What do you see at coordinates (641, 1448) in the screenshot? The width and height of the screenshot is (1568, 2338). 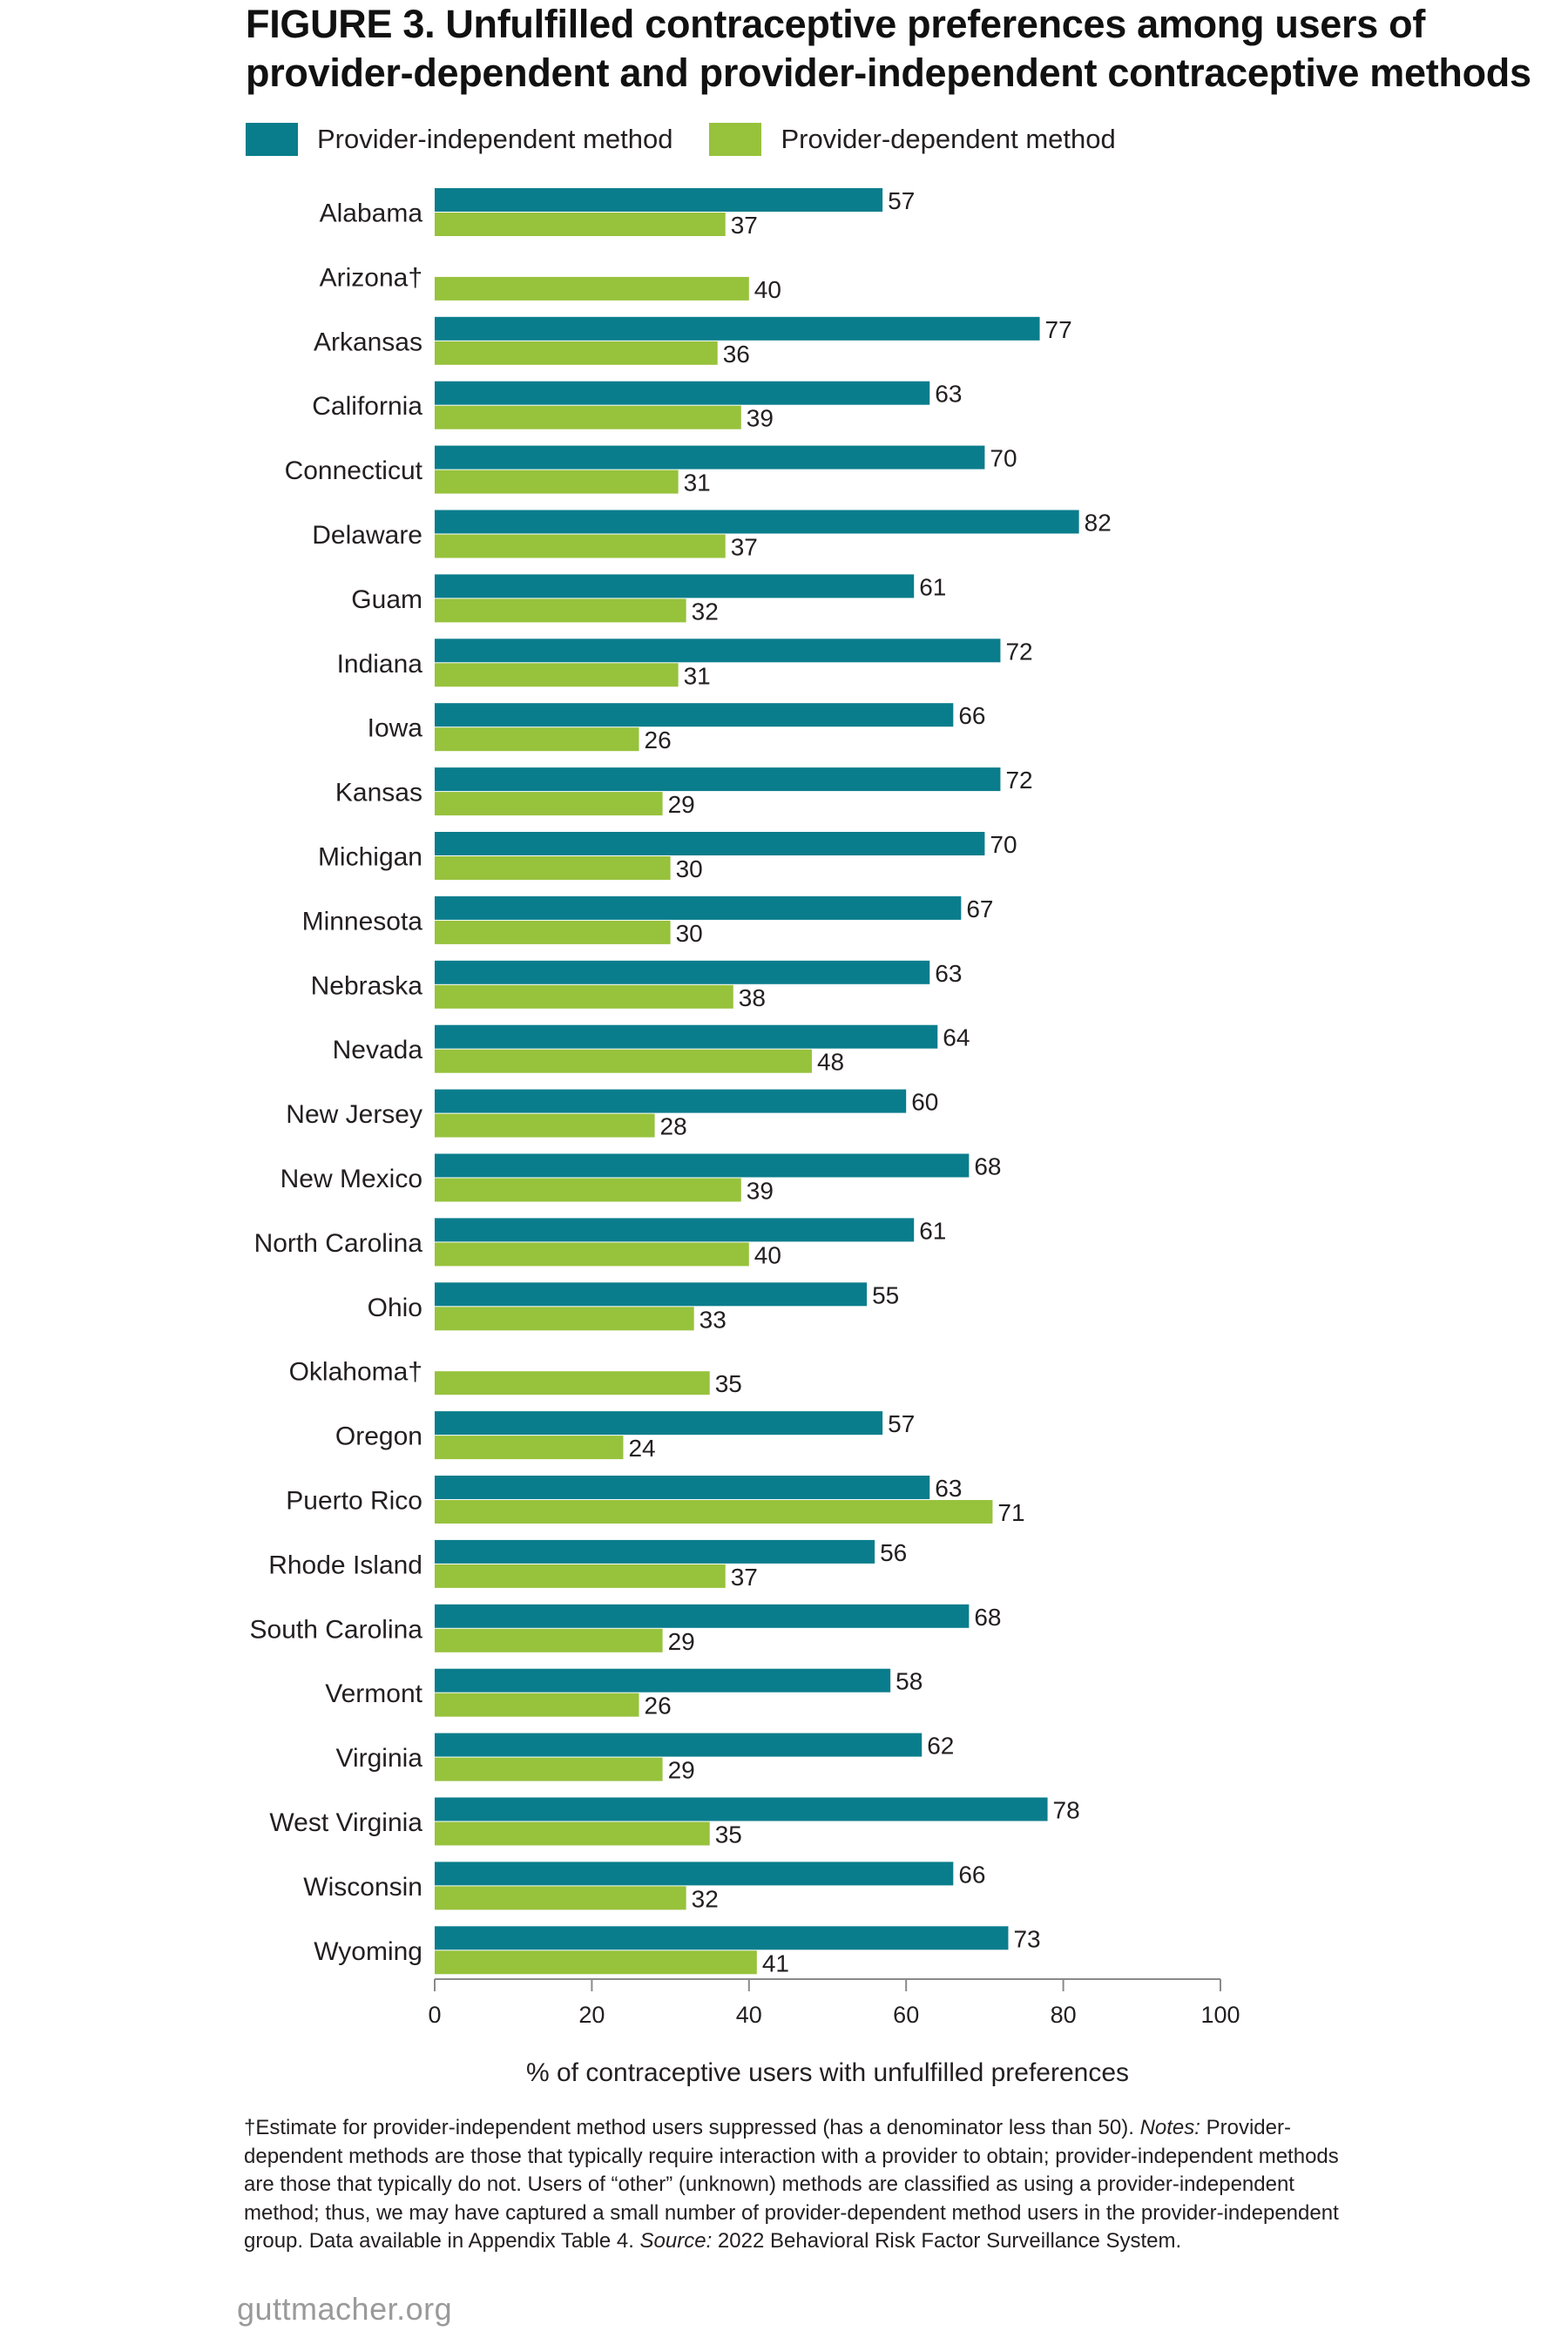 I see `data-label-dependent: 24` at bounding box center [641, 1448].